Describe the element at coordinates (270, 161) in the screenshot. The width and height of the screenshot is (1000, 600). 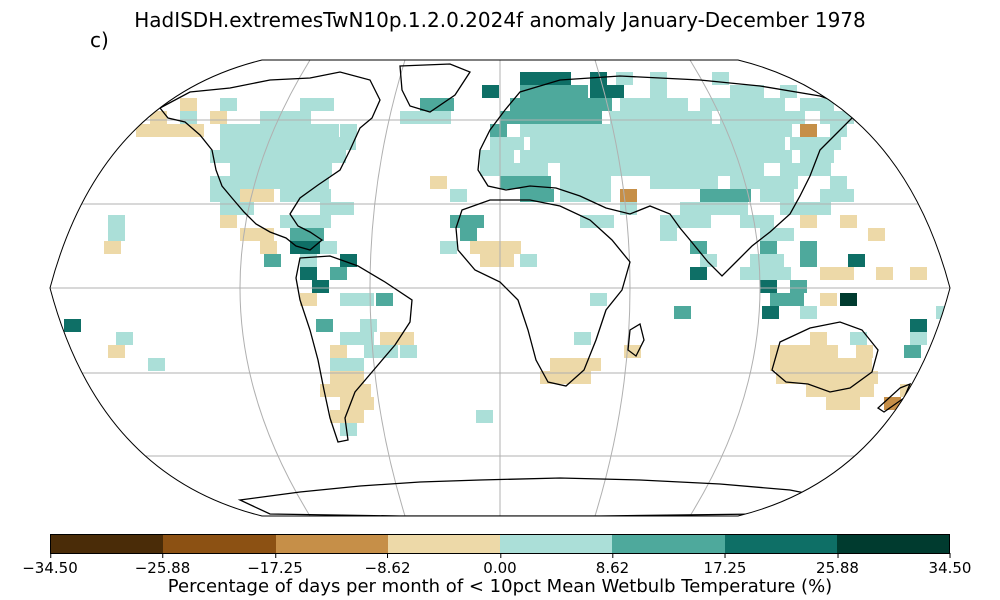
I see `coast-north-america` at that location.